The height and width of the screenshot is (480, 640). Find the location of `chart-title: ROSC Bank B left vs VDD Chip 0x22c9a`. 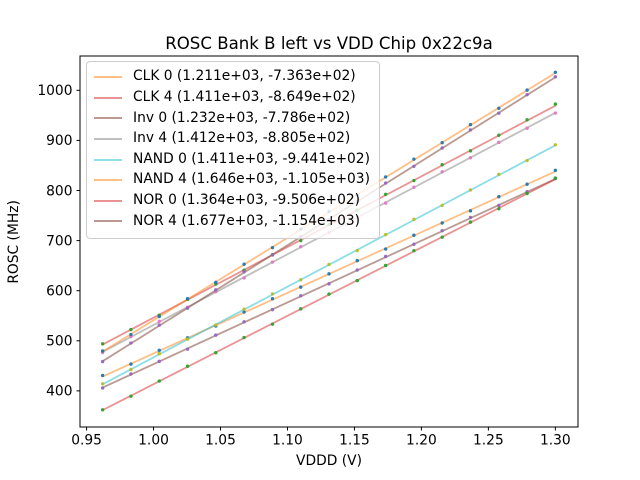

chart-title: ROSC Bank B left vs VDD Chip 0x22c9a is located at coordinates (329, 43).